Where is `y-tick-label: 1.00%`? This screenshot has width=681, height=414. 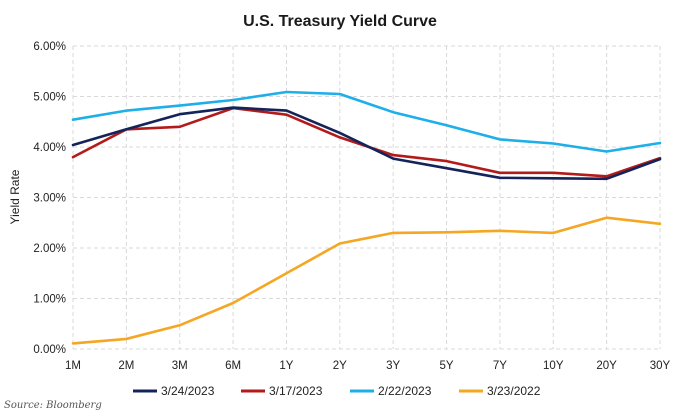 y-tick-label: 1.00% is located at coordinates (49, 300).